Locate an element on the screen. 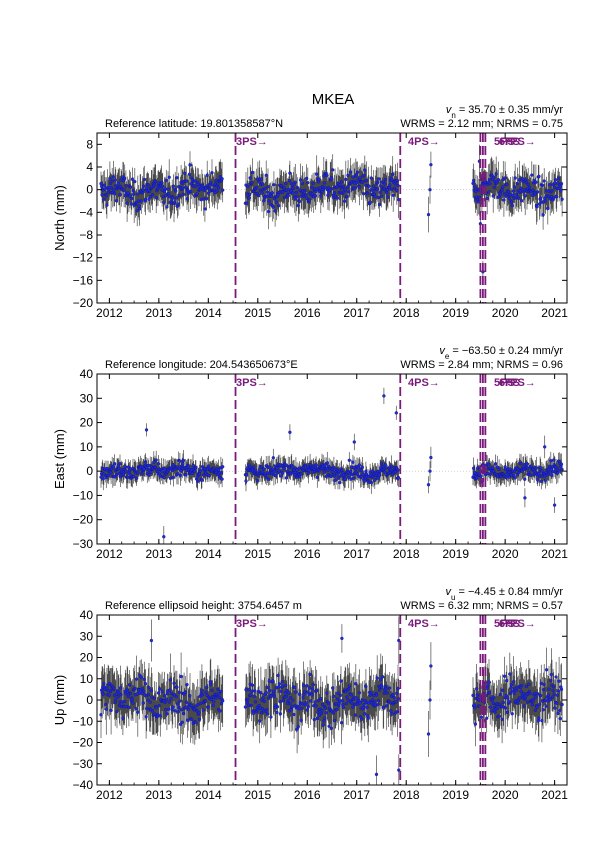 The height and width of the screenshot is (842, 595). y-tick-label: 40 is located at coordinates (87, 374).